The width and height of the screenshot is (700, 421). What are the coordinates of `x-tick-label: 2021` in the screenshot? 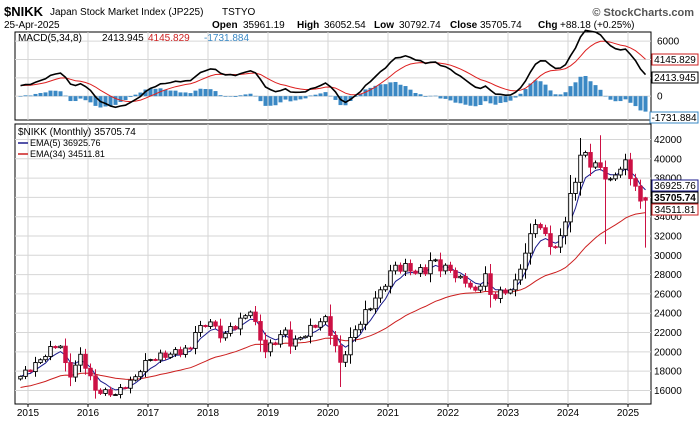 It's located at (388, 413).